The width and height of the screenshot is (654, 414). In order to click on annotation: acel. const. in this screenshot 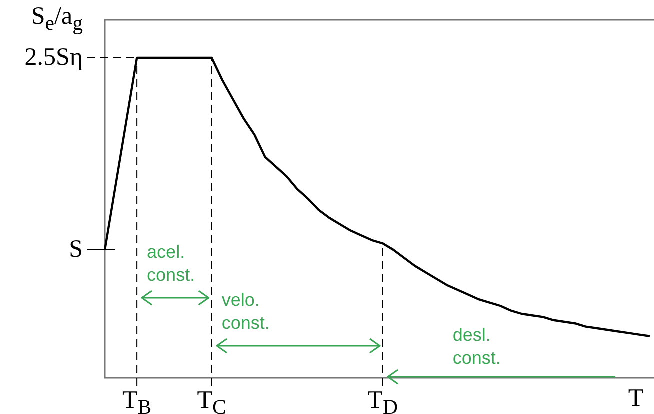, I will do `click(171, 264)`.